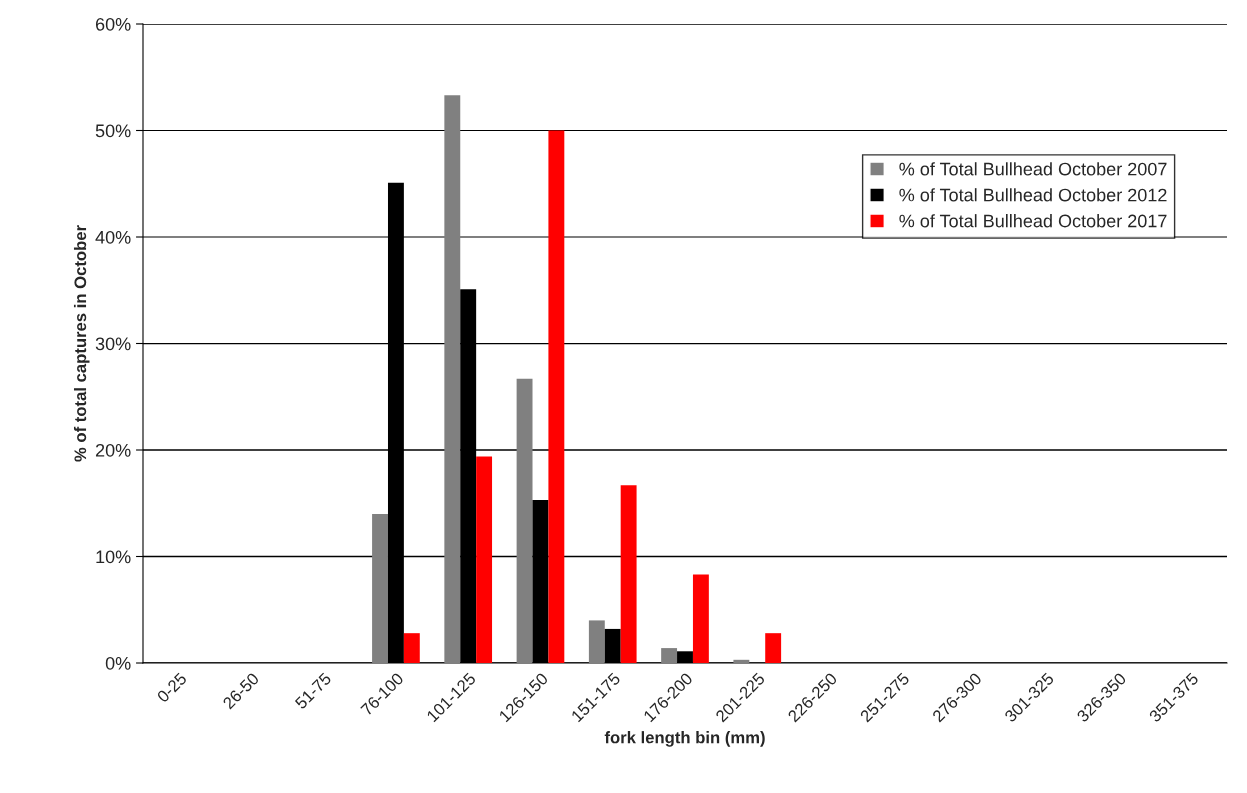  Describe the element at coordinates (113, 450) in the screenshot. I see `y-tick-label: 20%` at that location.